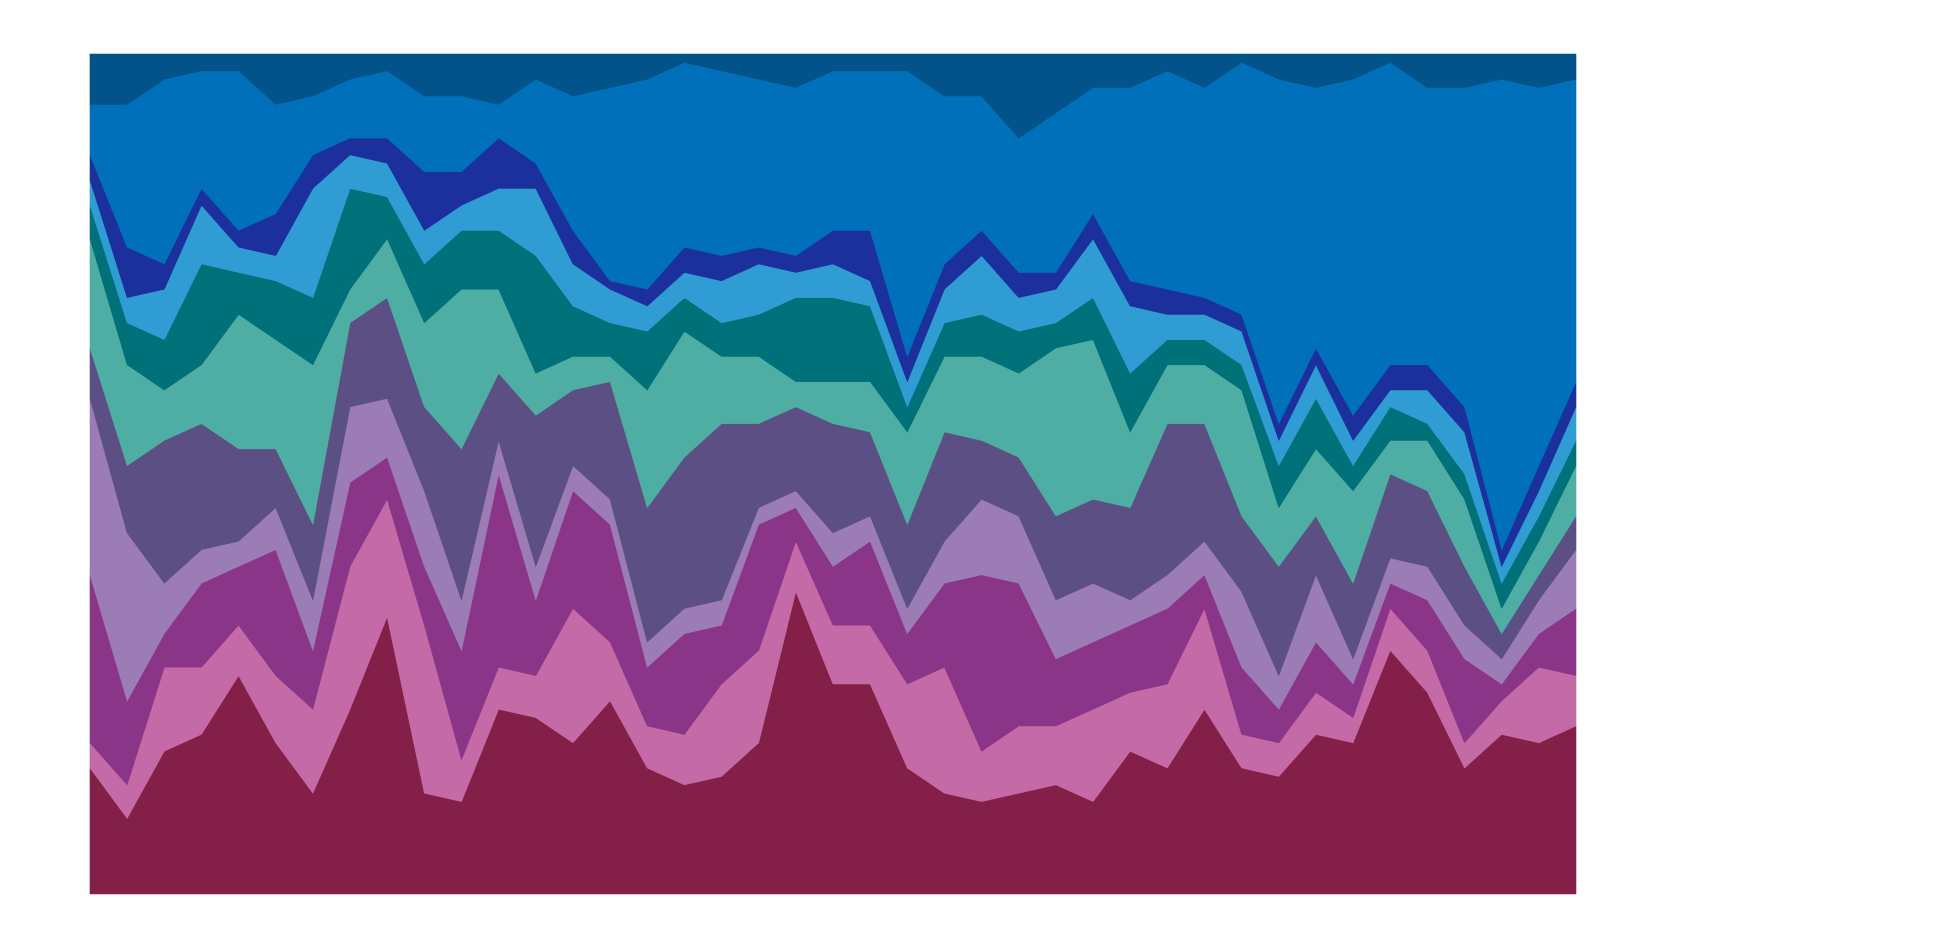 This screenshot has width=1948, height=952. Describe the element at coordinates (833, 96) in the screenshot. I see `area` at that location.